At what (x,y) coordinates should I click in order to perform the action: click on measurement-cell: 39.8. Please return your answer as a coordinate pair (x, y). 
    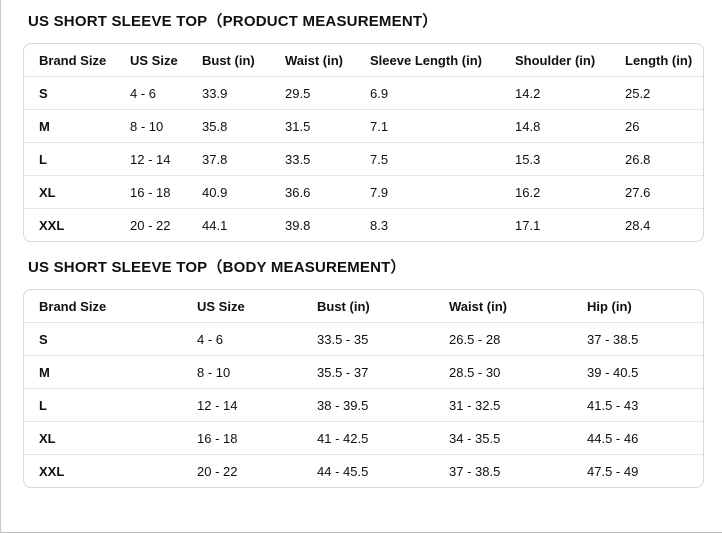
    Looking at the image, I should click on (298, 225).